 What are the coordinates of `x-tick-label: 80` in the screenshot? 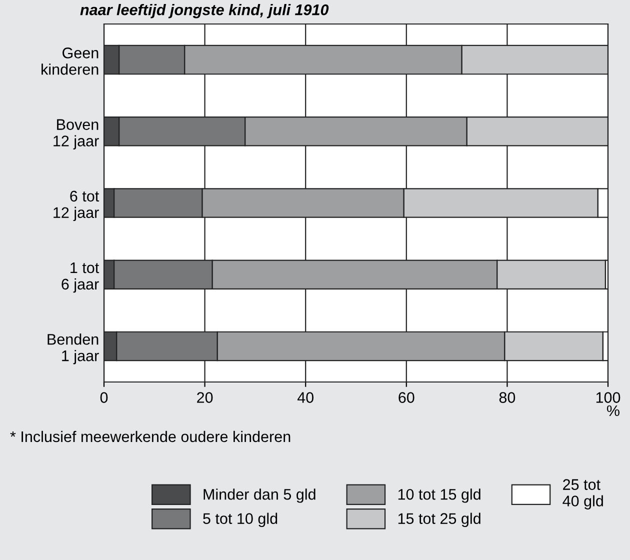 It's located at (507, 397).